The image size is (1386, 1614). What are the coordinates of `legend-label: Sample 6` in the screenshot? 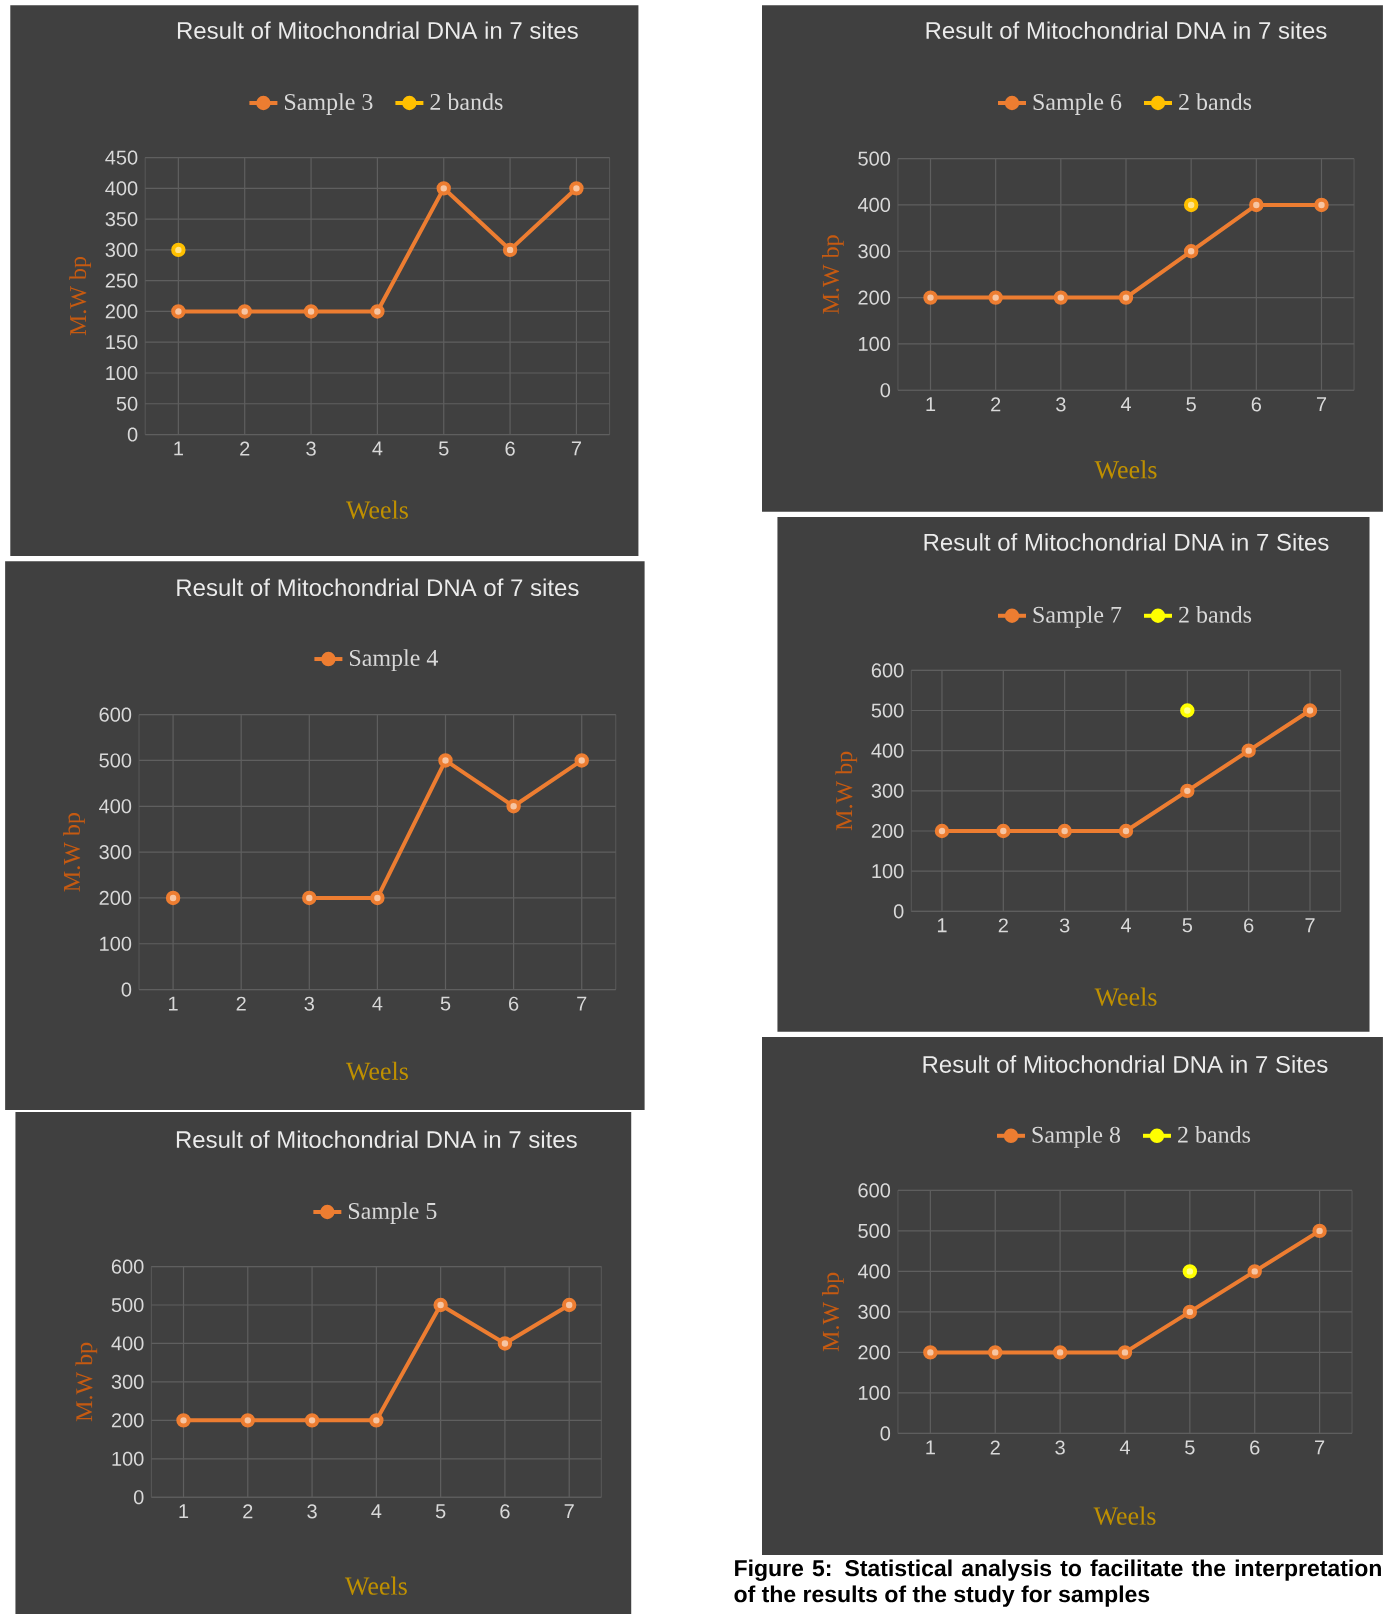 It's located at (1077, 104).